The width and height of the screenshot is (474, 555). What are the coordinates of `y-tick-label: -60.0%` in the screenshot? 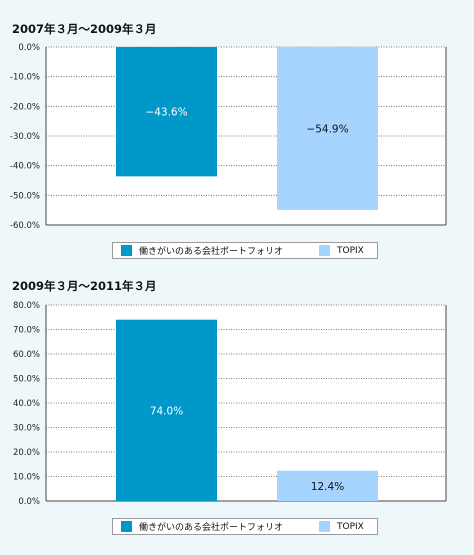 It's located at (25, 226).